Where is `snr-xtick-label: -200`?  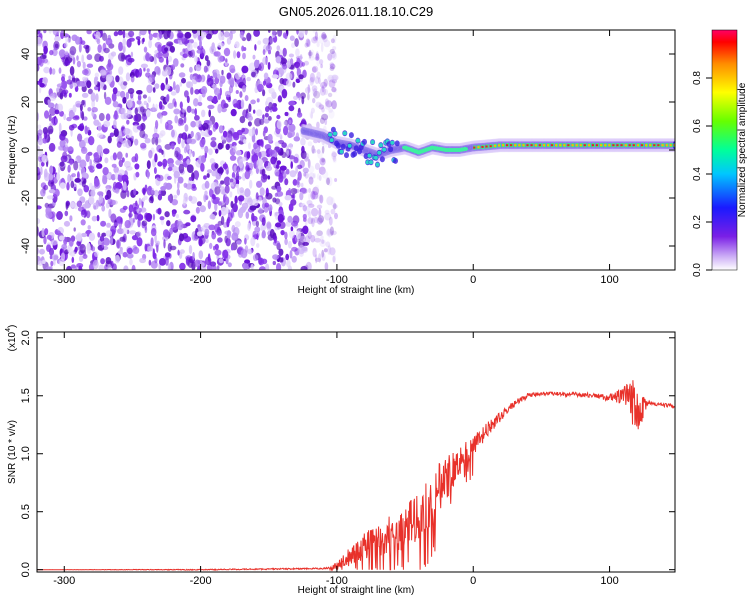 snr-xtick-label: -200 is located at coordinates (201, 581).